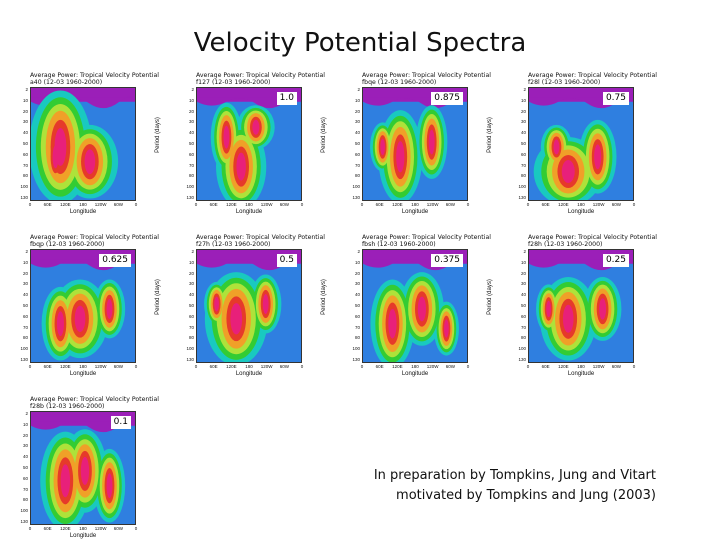 The height and width of the screenshot is (544, 720). I want to click on y-tick-label: 40, so click(191, 295).